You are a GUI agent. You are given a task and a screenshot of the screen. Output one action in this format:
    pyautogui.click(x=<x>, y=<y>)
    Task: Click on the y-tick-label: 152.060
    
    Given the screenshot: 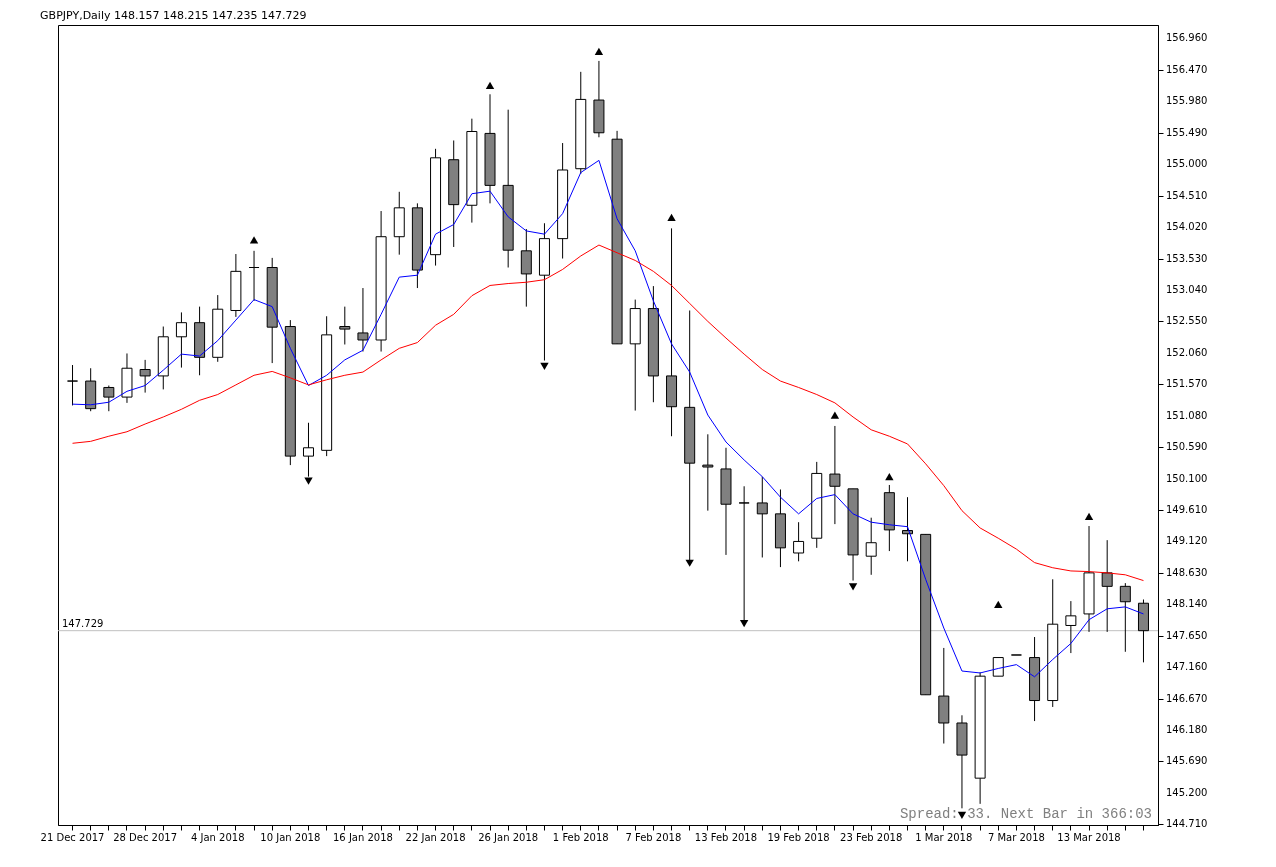 What is the action you would take?
    pyautogui.click(x=1187, y=352)
    